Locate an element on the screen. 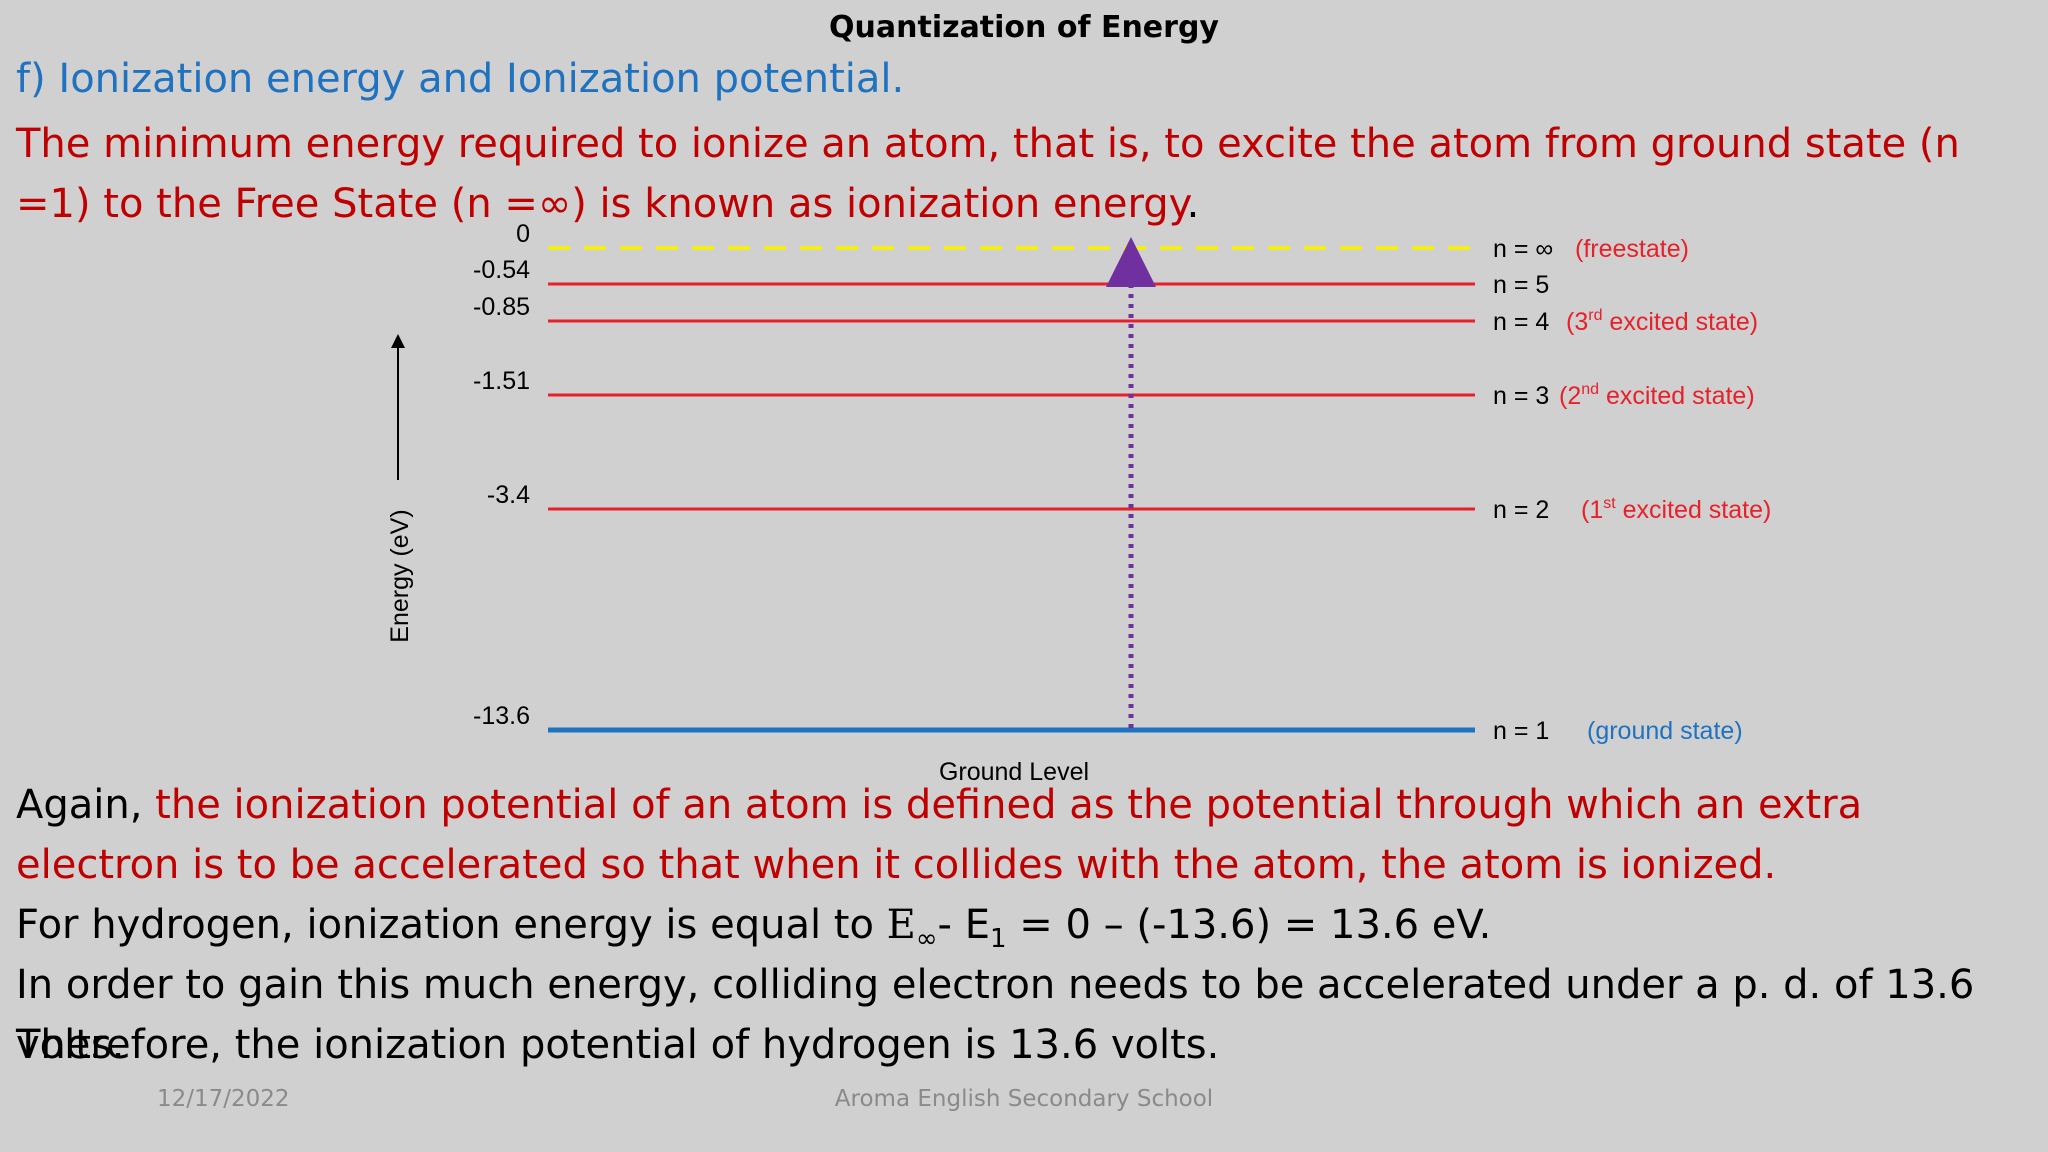 The image size is (2048, 1152). para2-post: = 0 – (-13.6) = 13.6 eV. is located at coordinates (1249, 925).